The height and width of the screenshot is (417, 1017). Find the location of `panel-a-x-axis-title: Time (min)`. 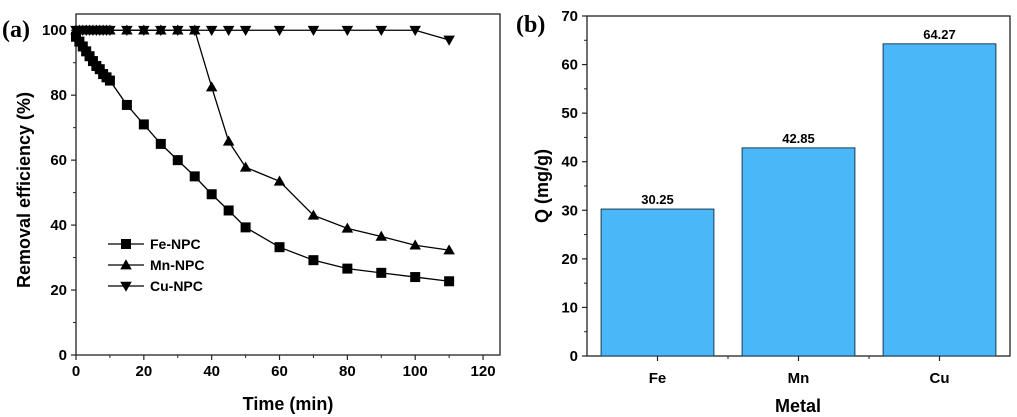

panel-a-x-axis-title: Time (min) is located at coordinates (288, 404).